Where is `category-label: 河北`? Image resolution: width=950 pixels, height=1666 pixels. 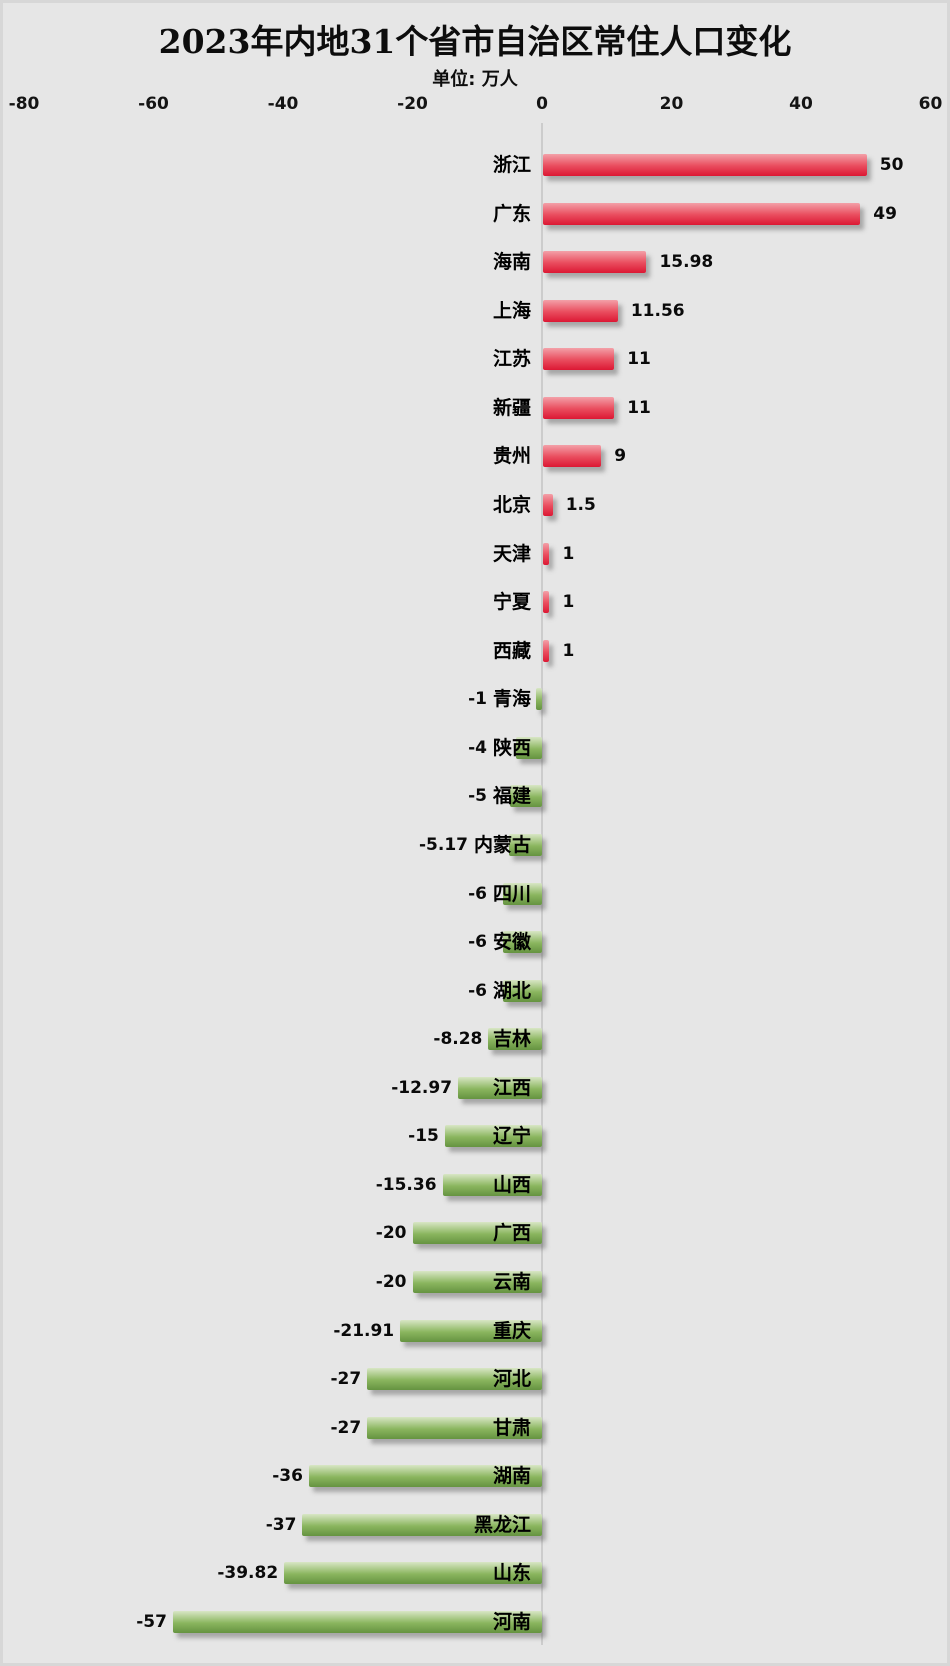
category-label: 河北 is located at coordinates (511, 1379).